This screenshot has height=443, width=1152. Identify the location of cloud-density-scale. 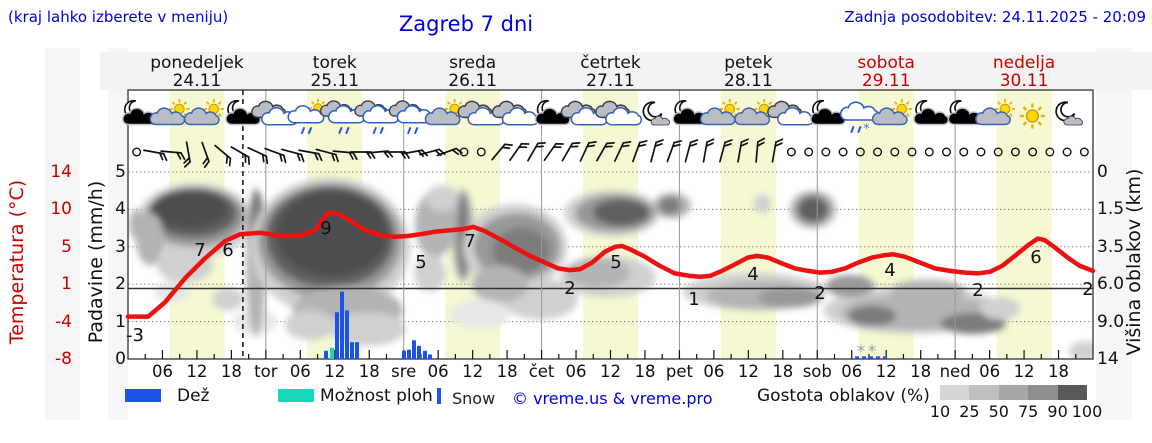
(1013, 392).